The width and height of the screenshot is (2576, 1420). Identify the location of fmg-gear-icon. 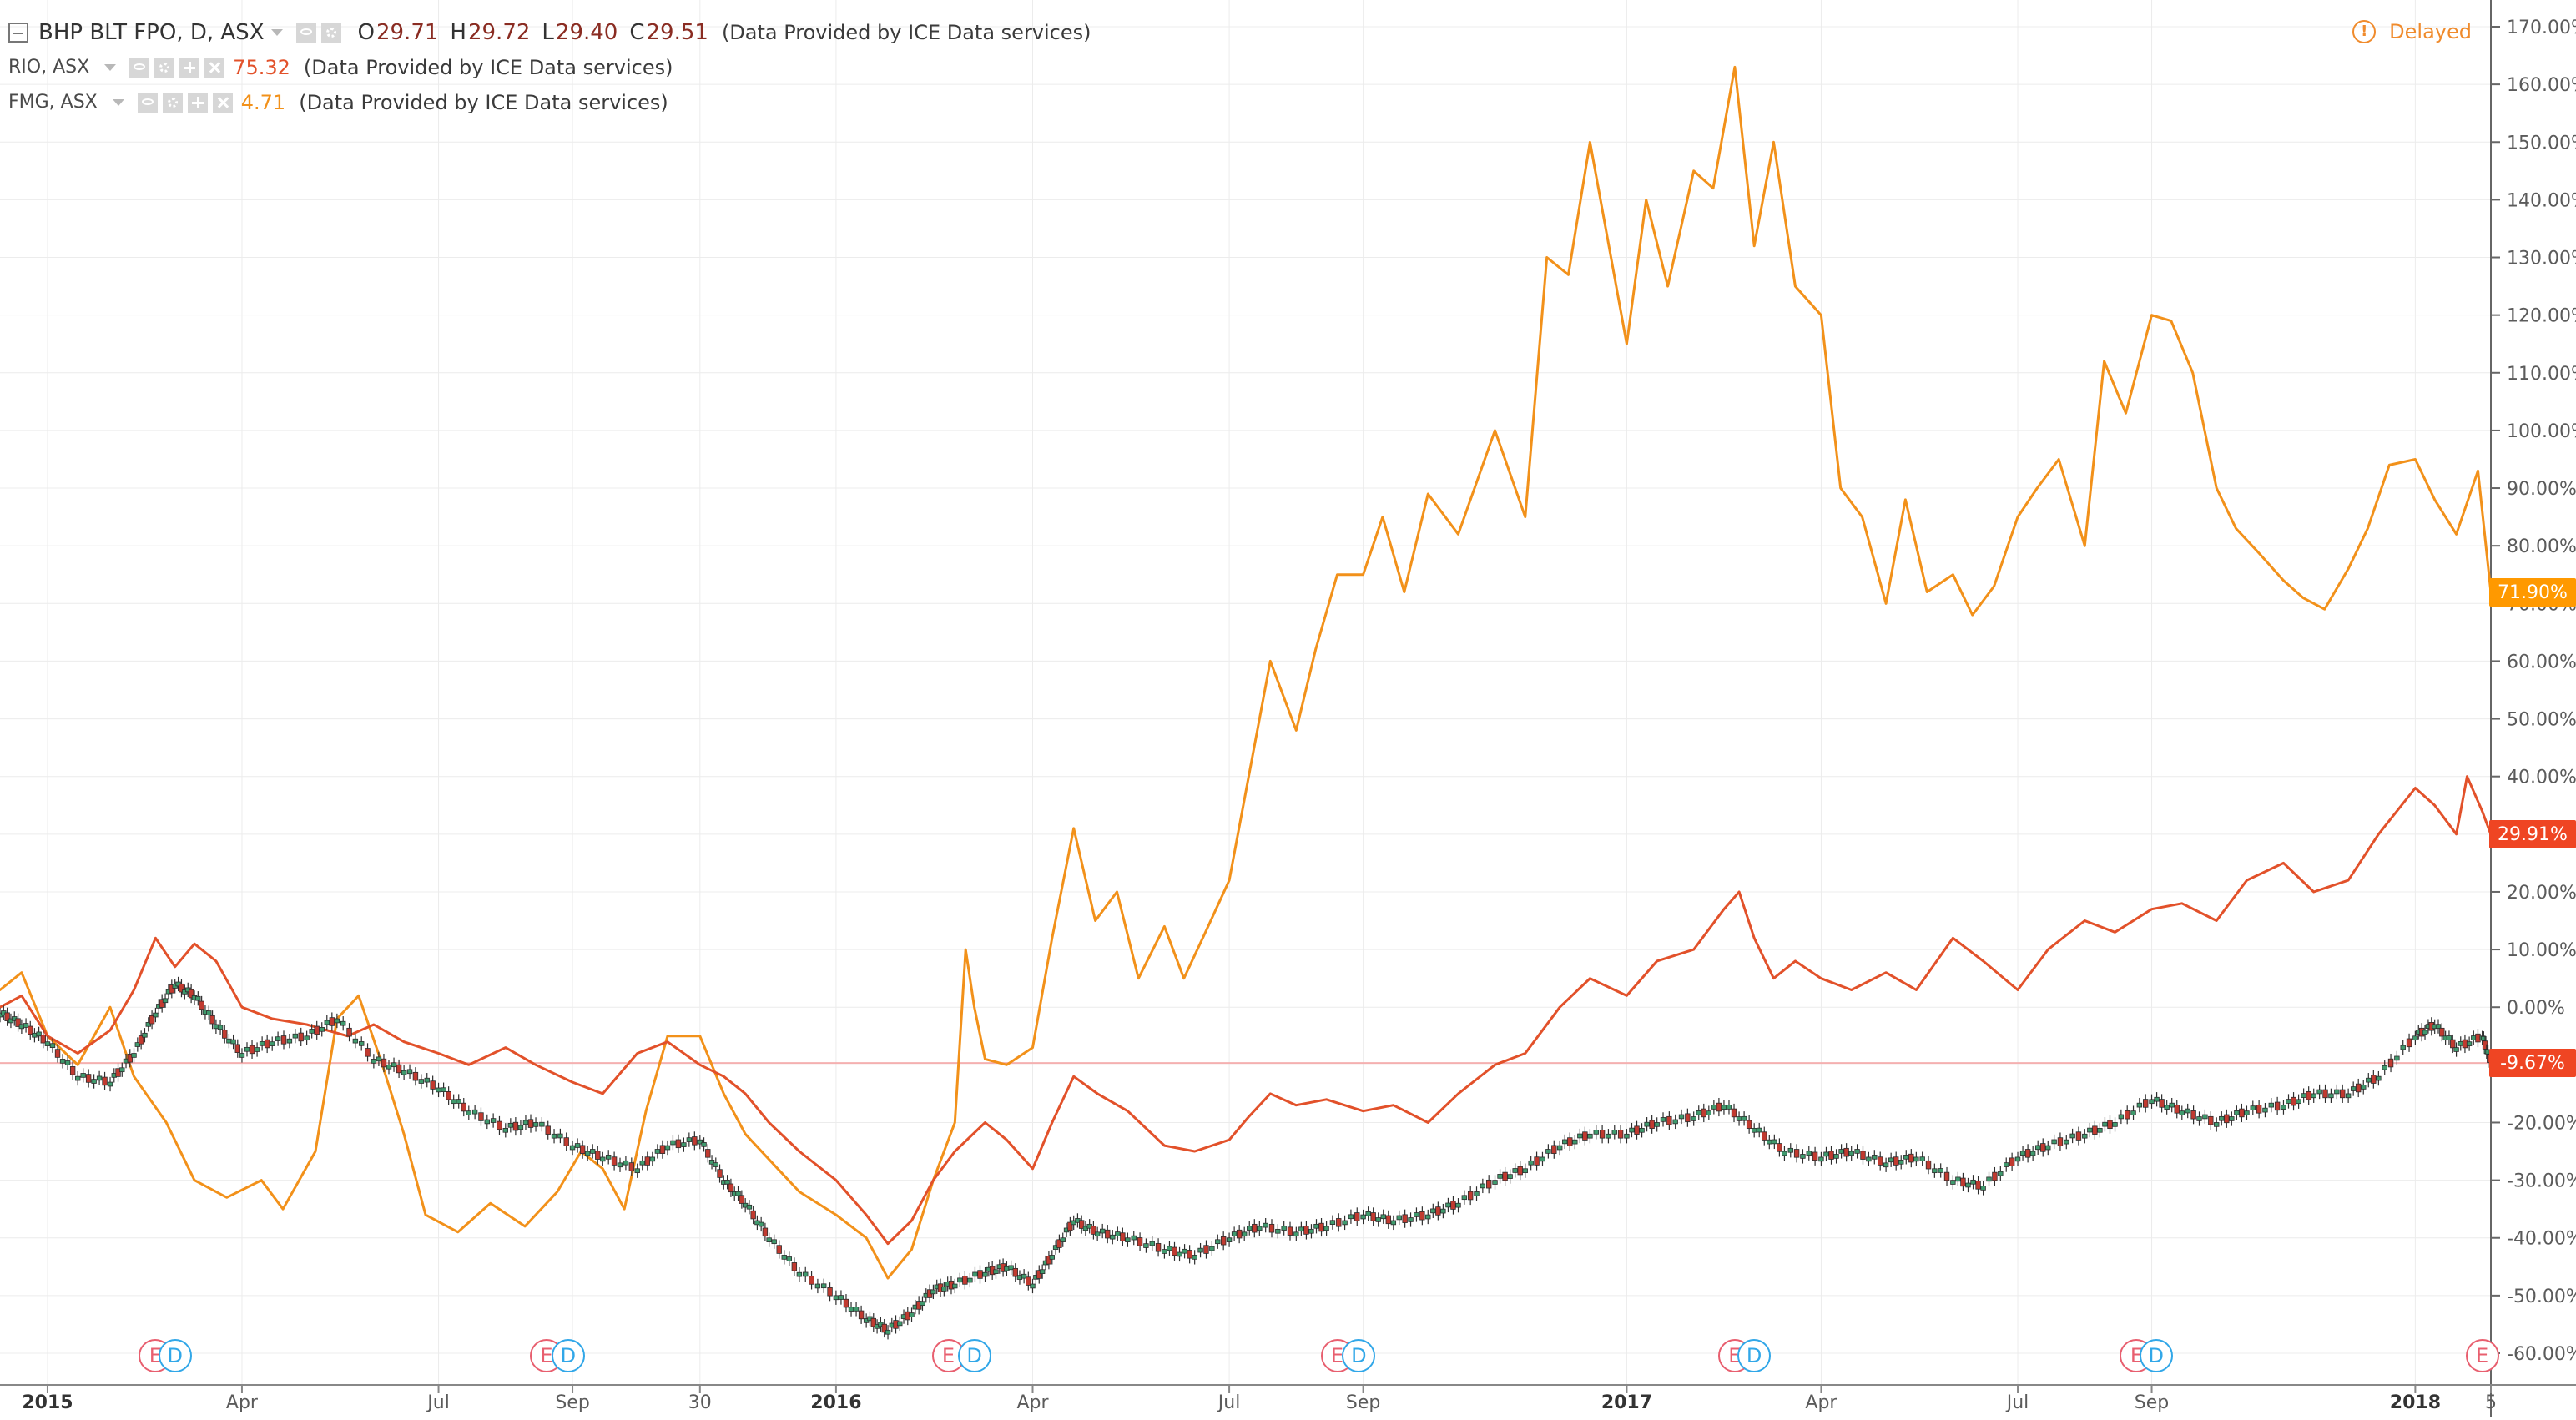
(172, 103).